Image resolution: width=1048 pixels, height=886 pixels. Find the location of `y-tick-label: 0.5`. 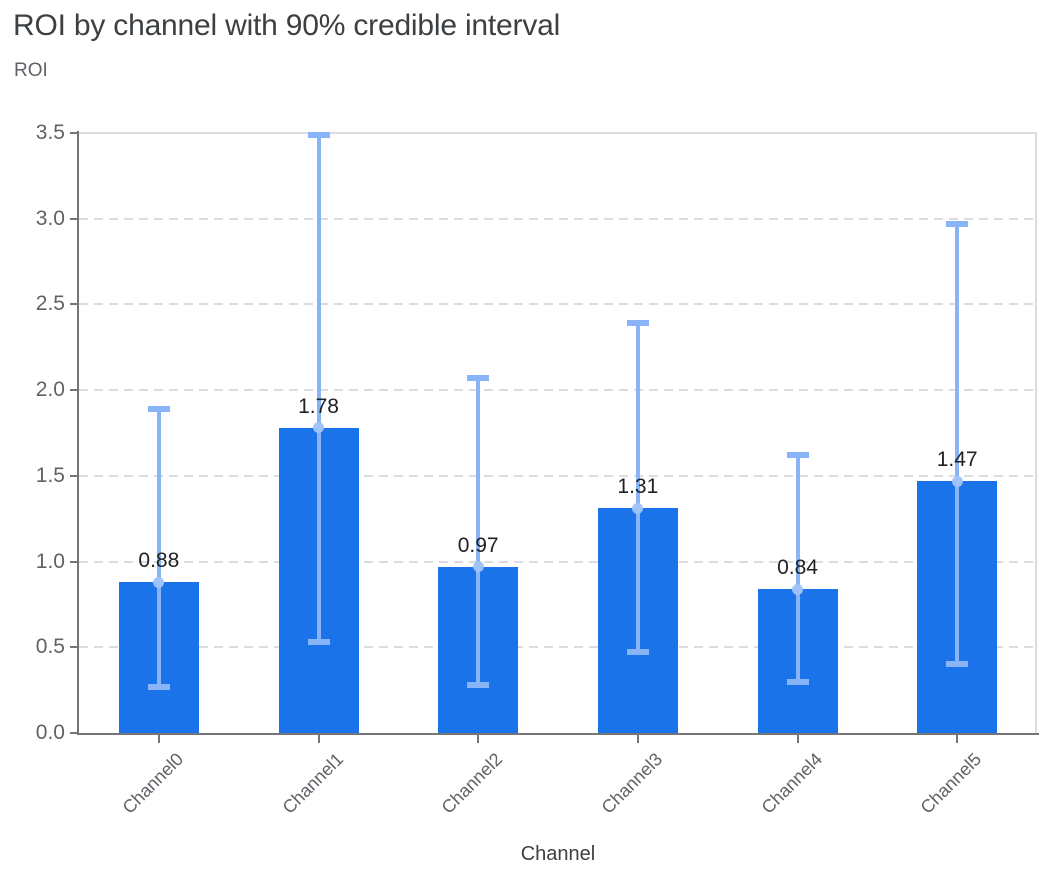

y-tick-label: 0.5 is located at coordinates (50, 647).